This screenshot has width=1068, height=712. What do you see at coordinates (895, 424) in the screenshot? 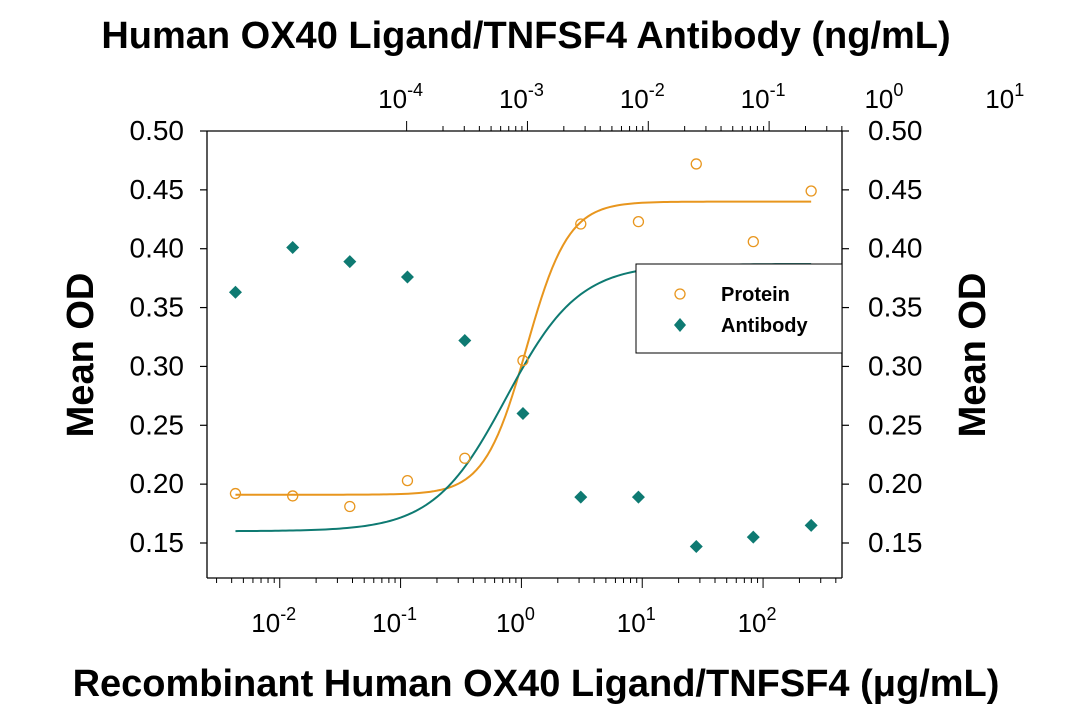
I see `y-tick-label-right: 0.25` at bounding box center [895, 424].